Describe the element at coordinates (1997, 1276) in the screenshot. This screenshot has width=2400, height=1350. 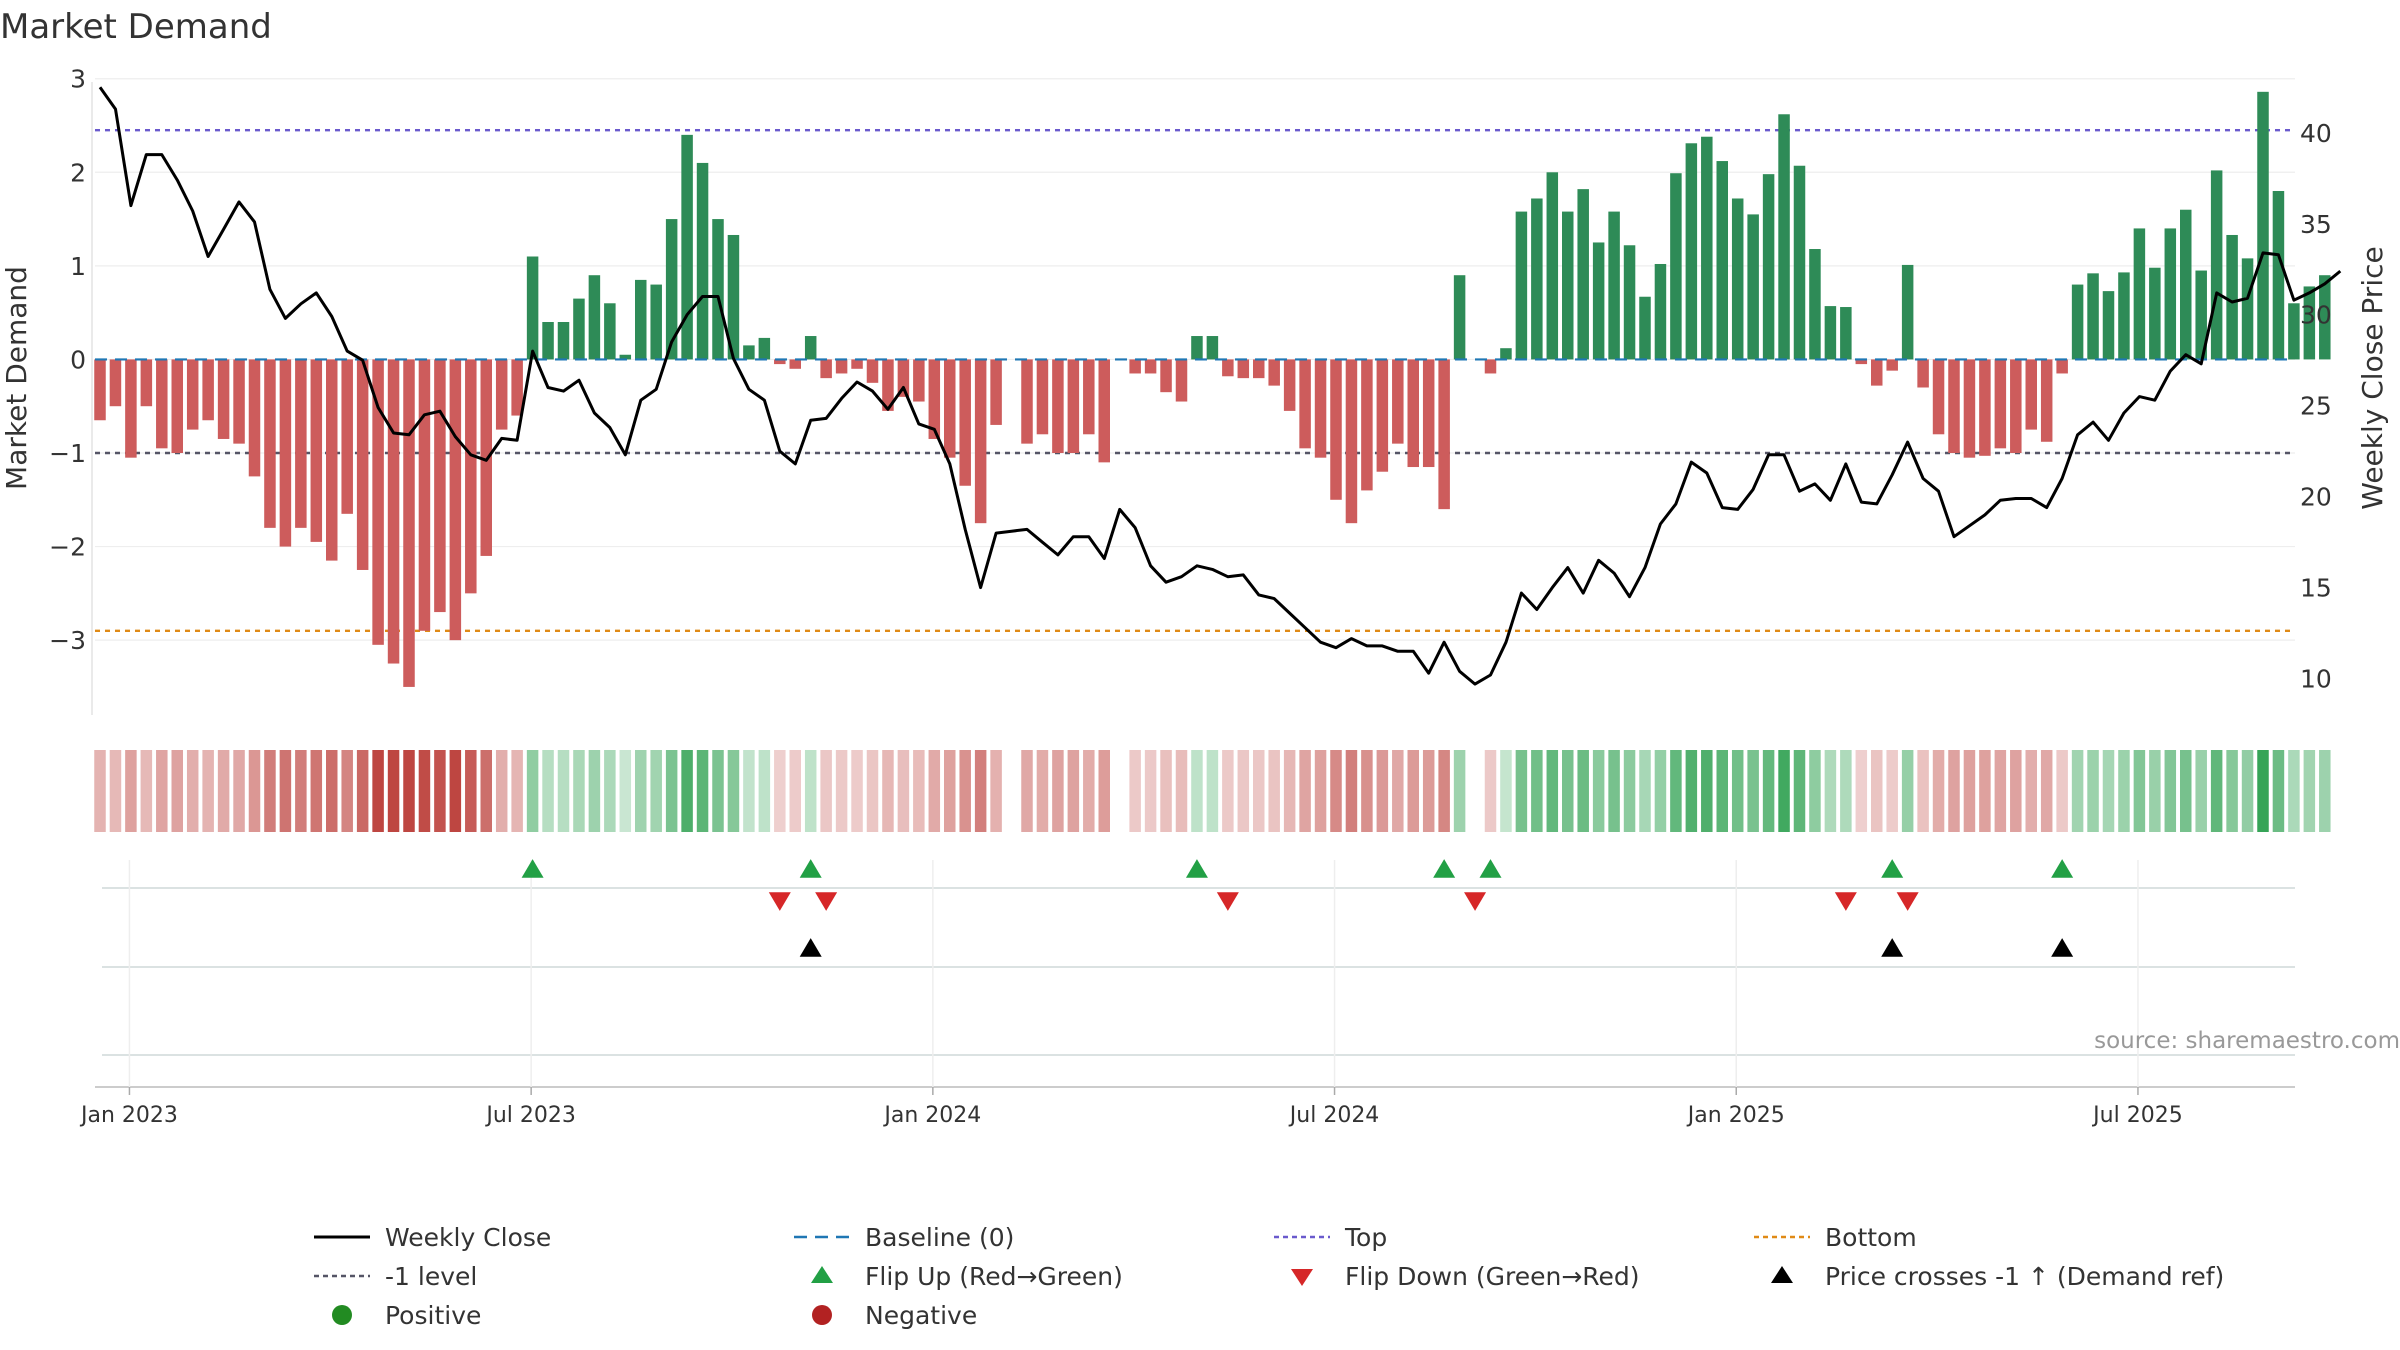
I see `legend-item-cross: Price crosses -1 ↑ (Demand ref)` at that location.